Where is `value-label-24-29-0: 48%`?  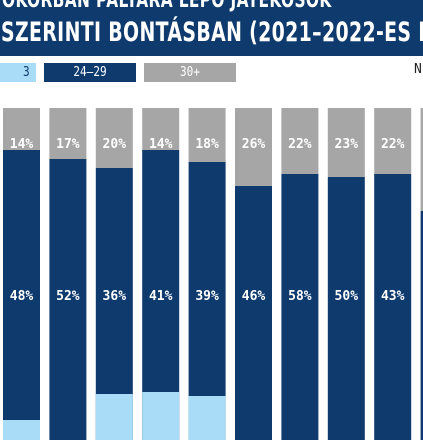
value-label-24-29-0: 48% is located at coordinates (22, 296).